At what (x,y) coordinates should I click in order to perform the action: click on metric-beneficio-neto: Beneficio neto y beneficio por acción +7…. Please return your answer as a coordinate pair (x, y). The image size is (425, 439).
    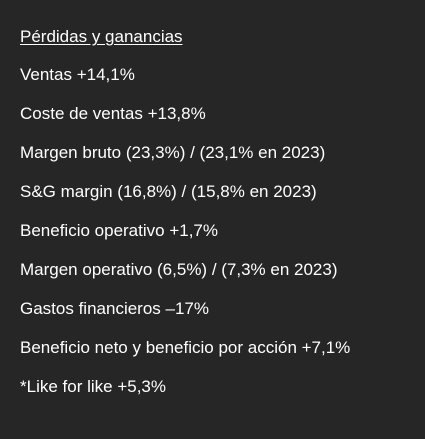
    Looking at the image, I should click on (185, 347).